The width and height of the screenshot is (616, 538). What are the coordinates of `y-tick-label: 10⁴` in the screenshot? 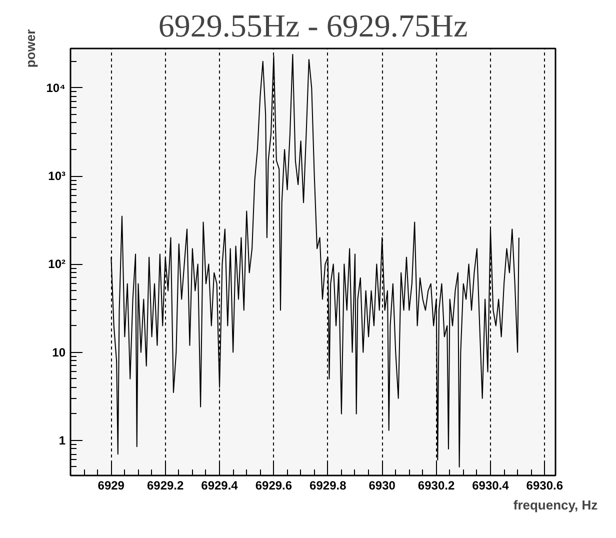 It's located at (56, 87).